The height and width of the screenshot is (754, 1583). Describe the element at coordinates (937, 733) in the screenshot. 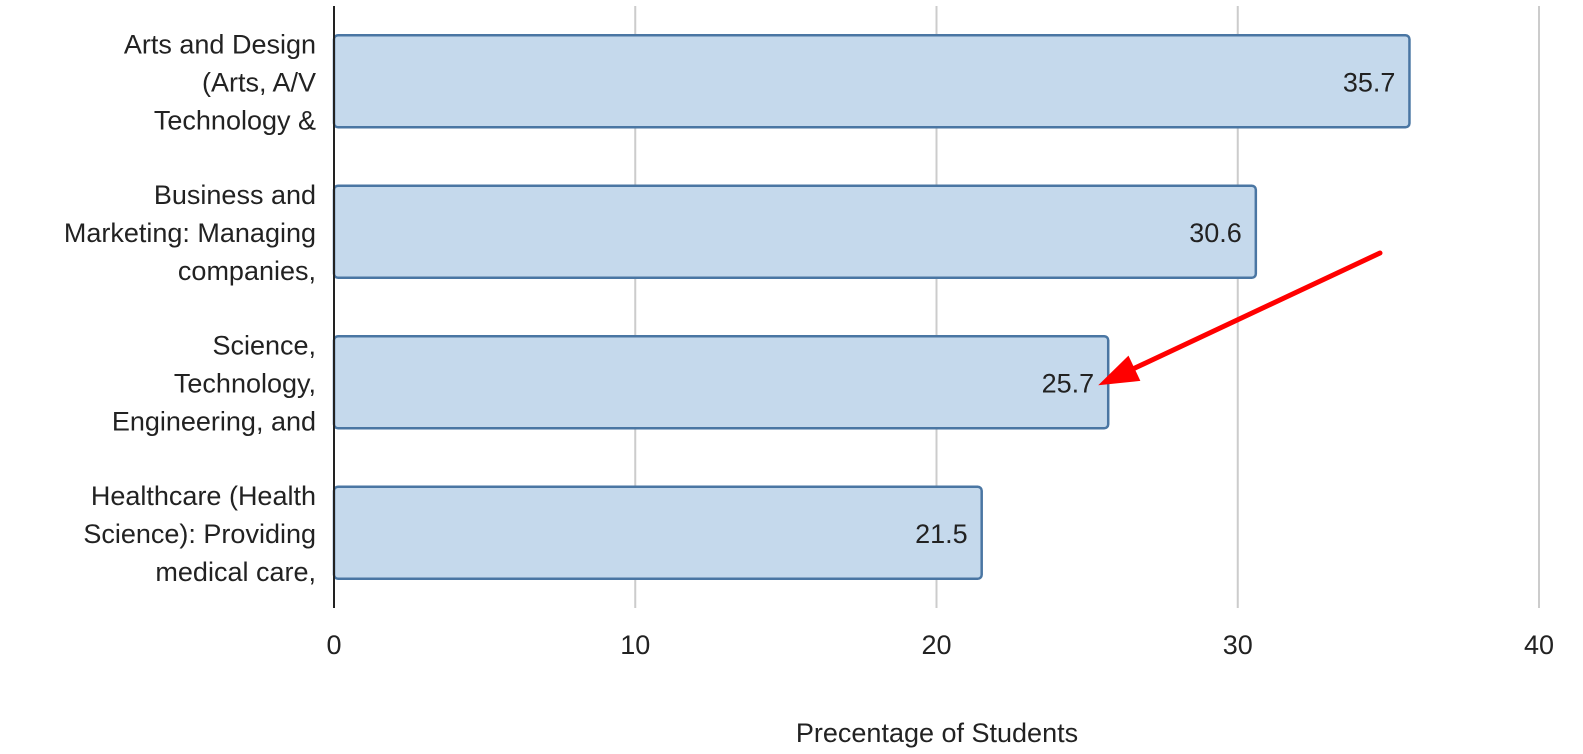

I see `x-axis-title: Precentage of Students` at that location.